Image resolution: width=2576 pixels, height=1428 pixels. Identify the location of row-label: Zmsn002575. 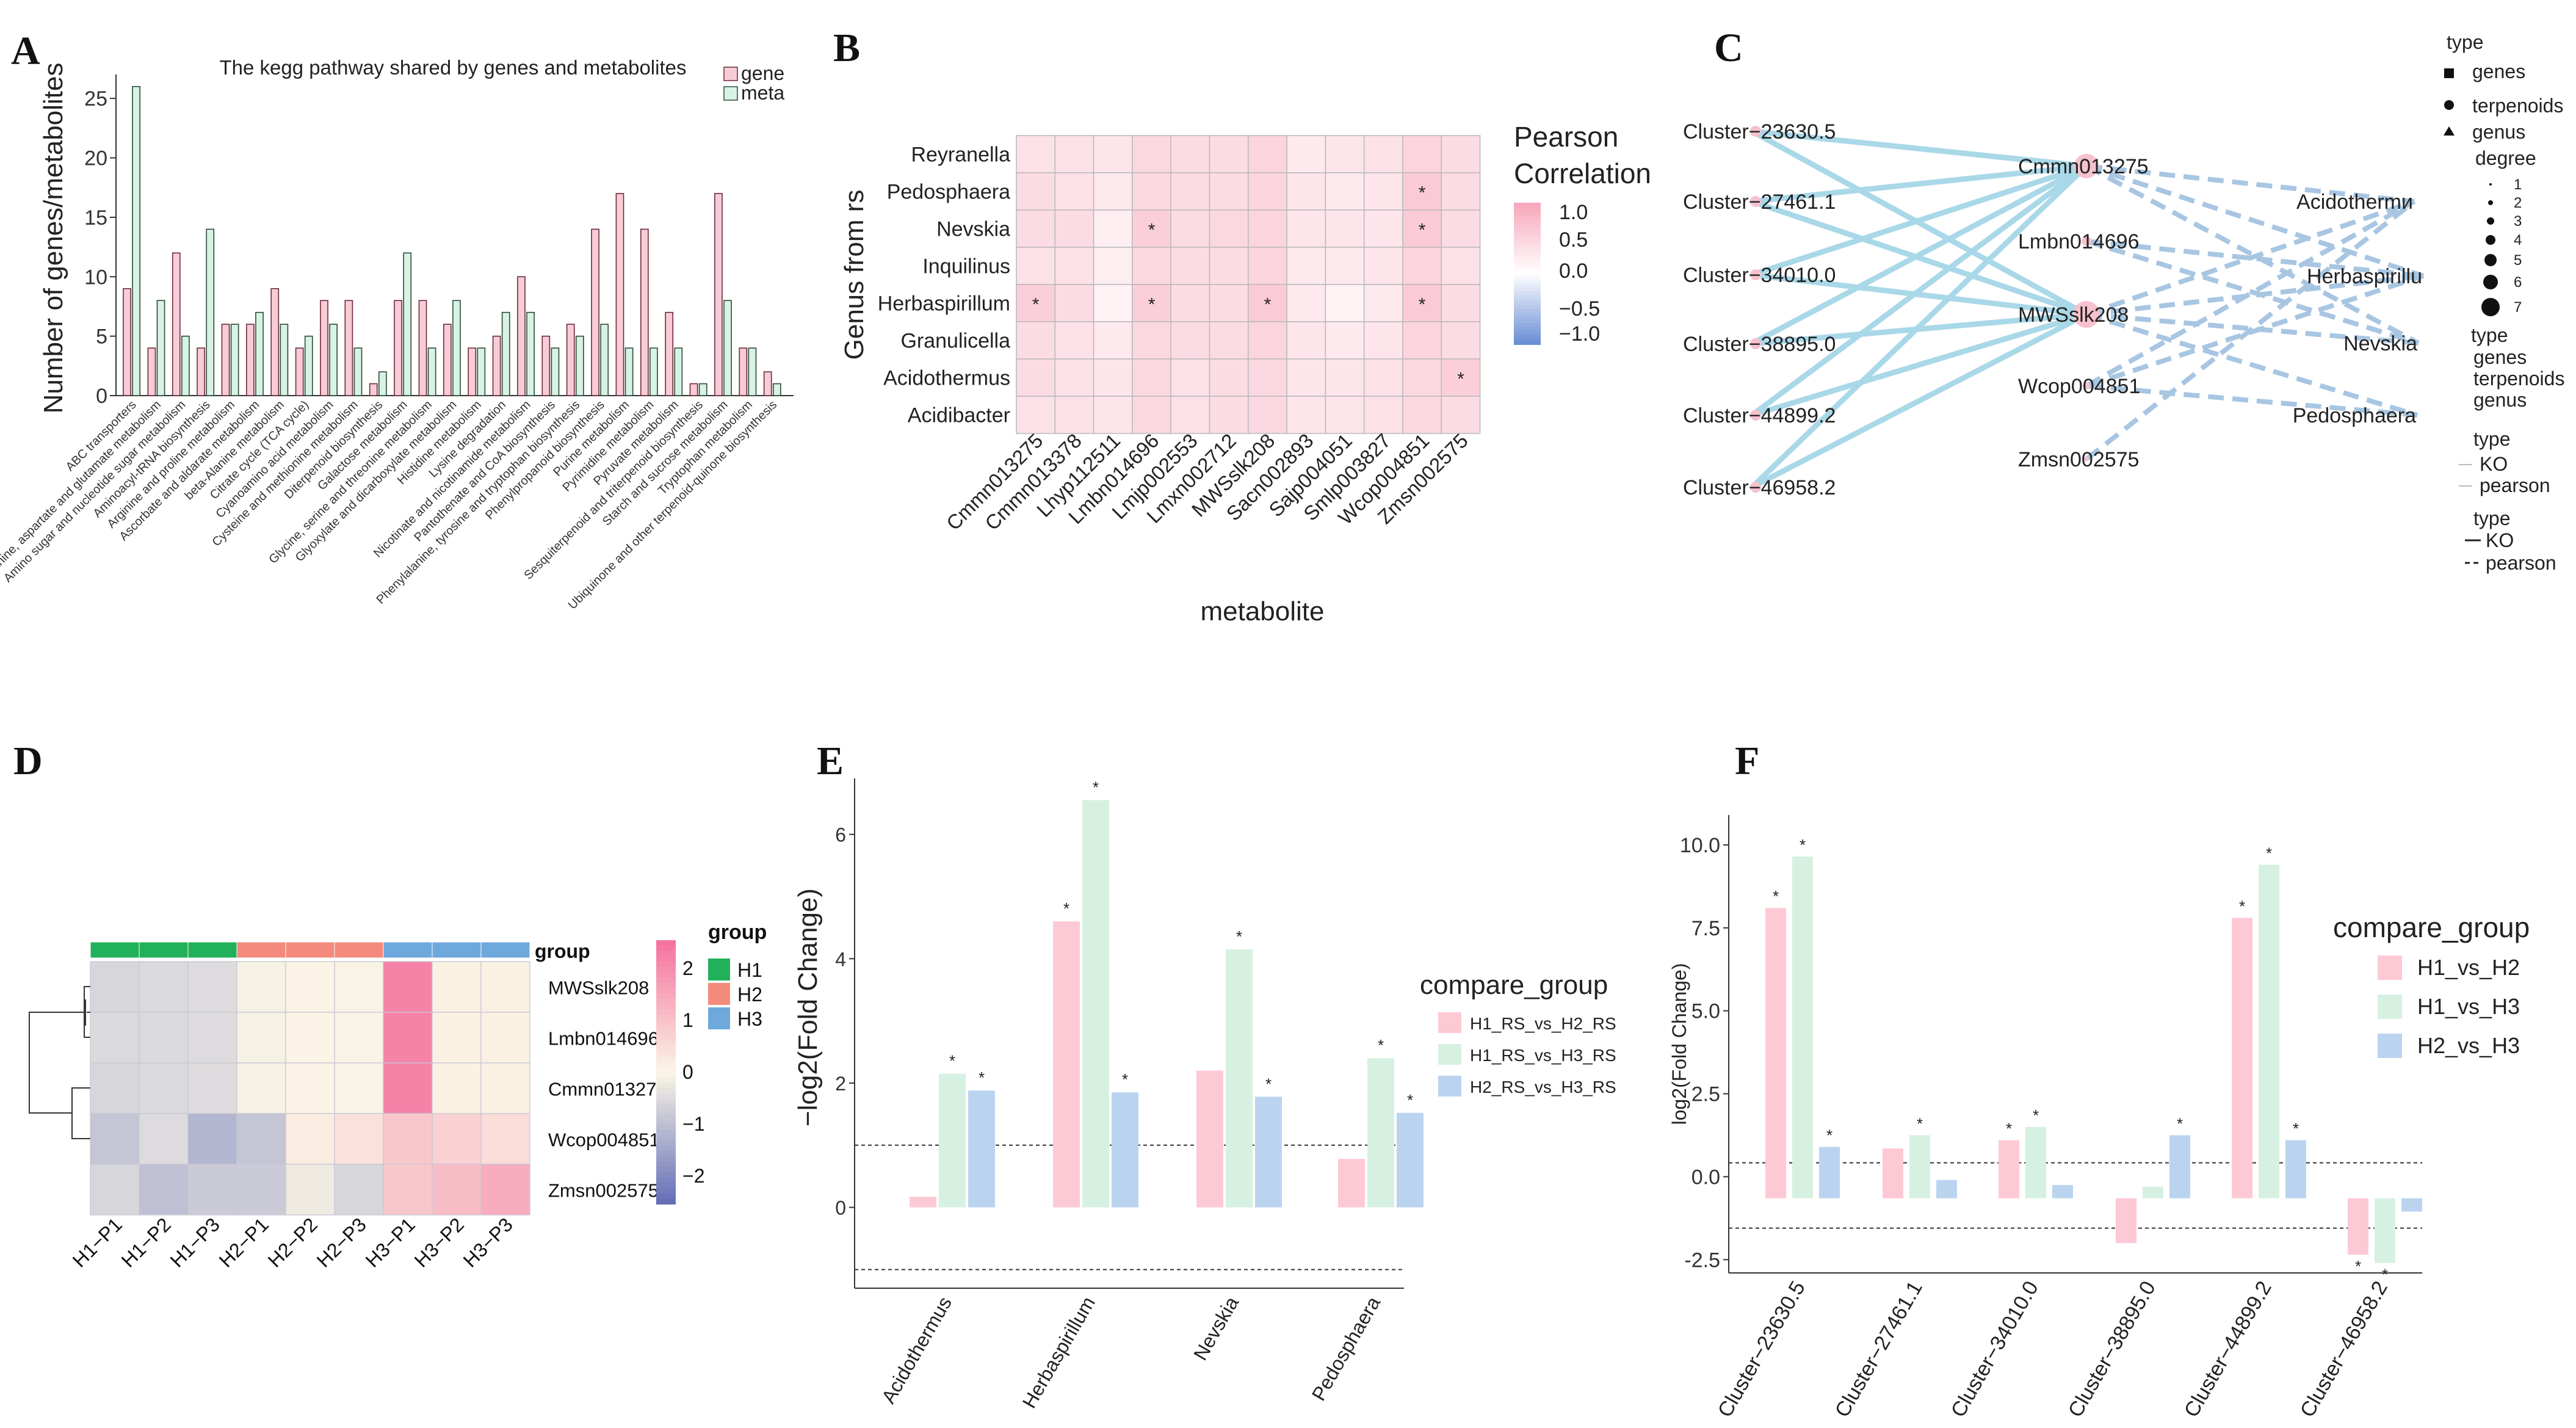
(603, 1190).